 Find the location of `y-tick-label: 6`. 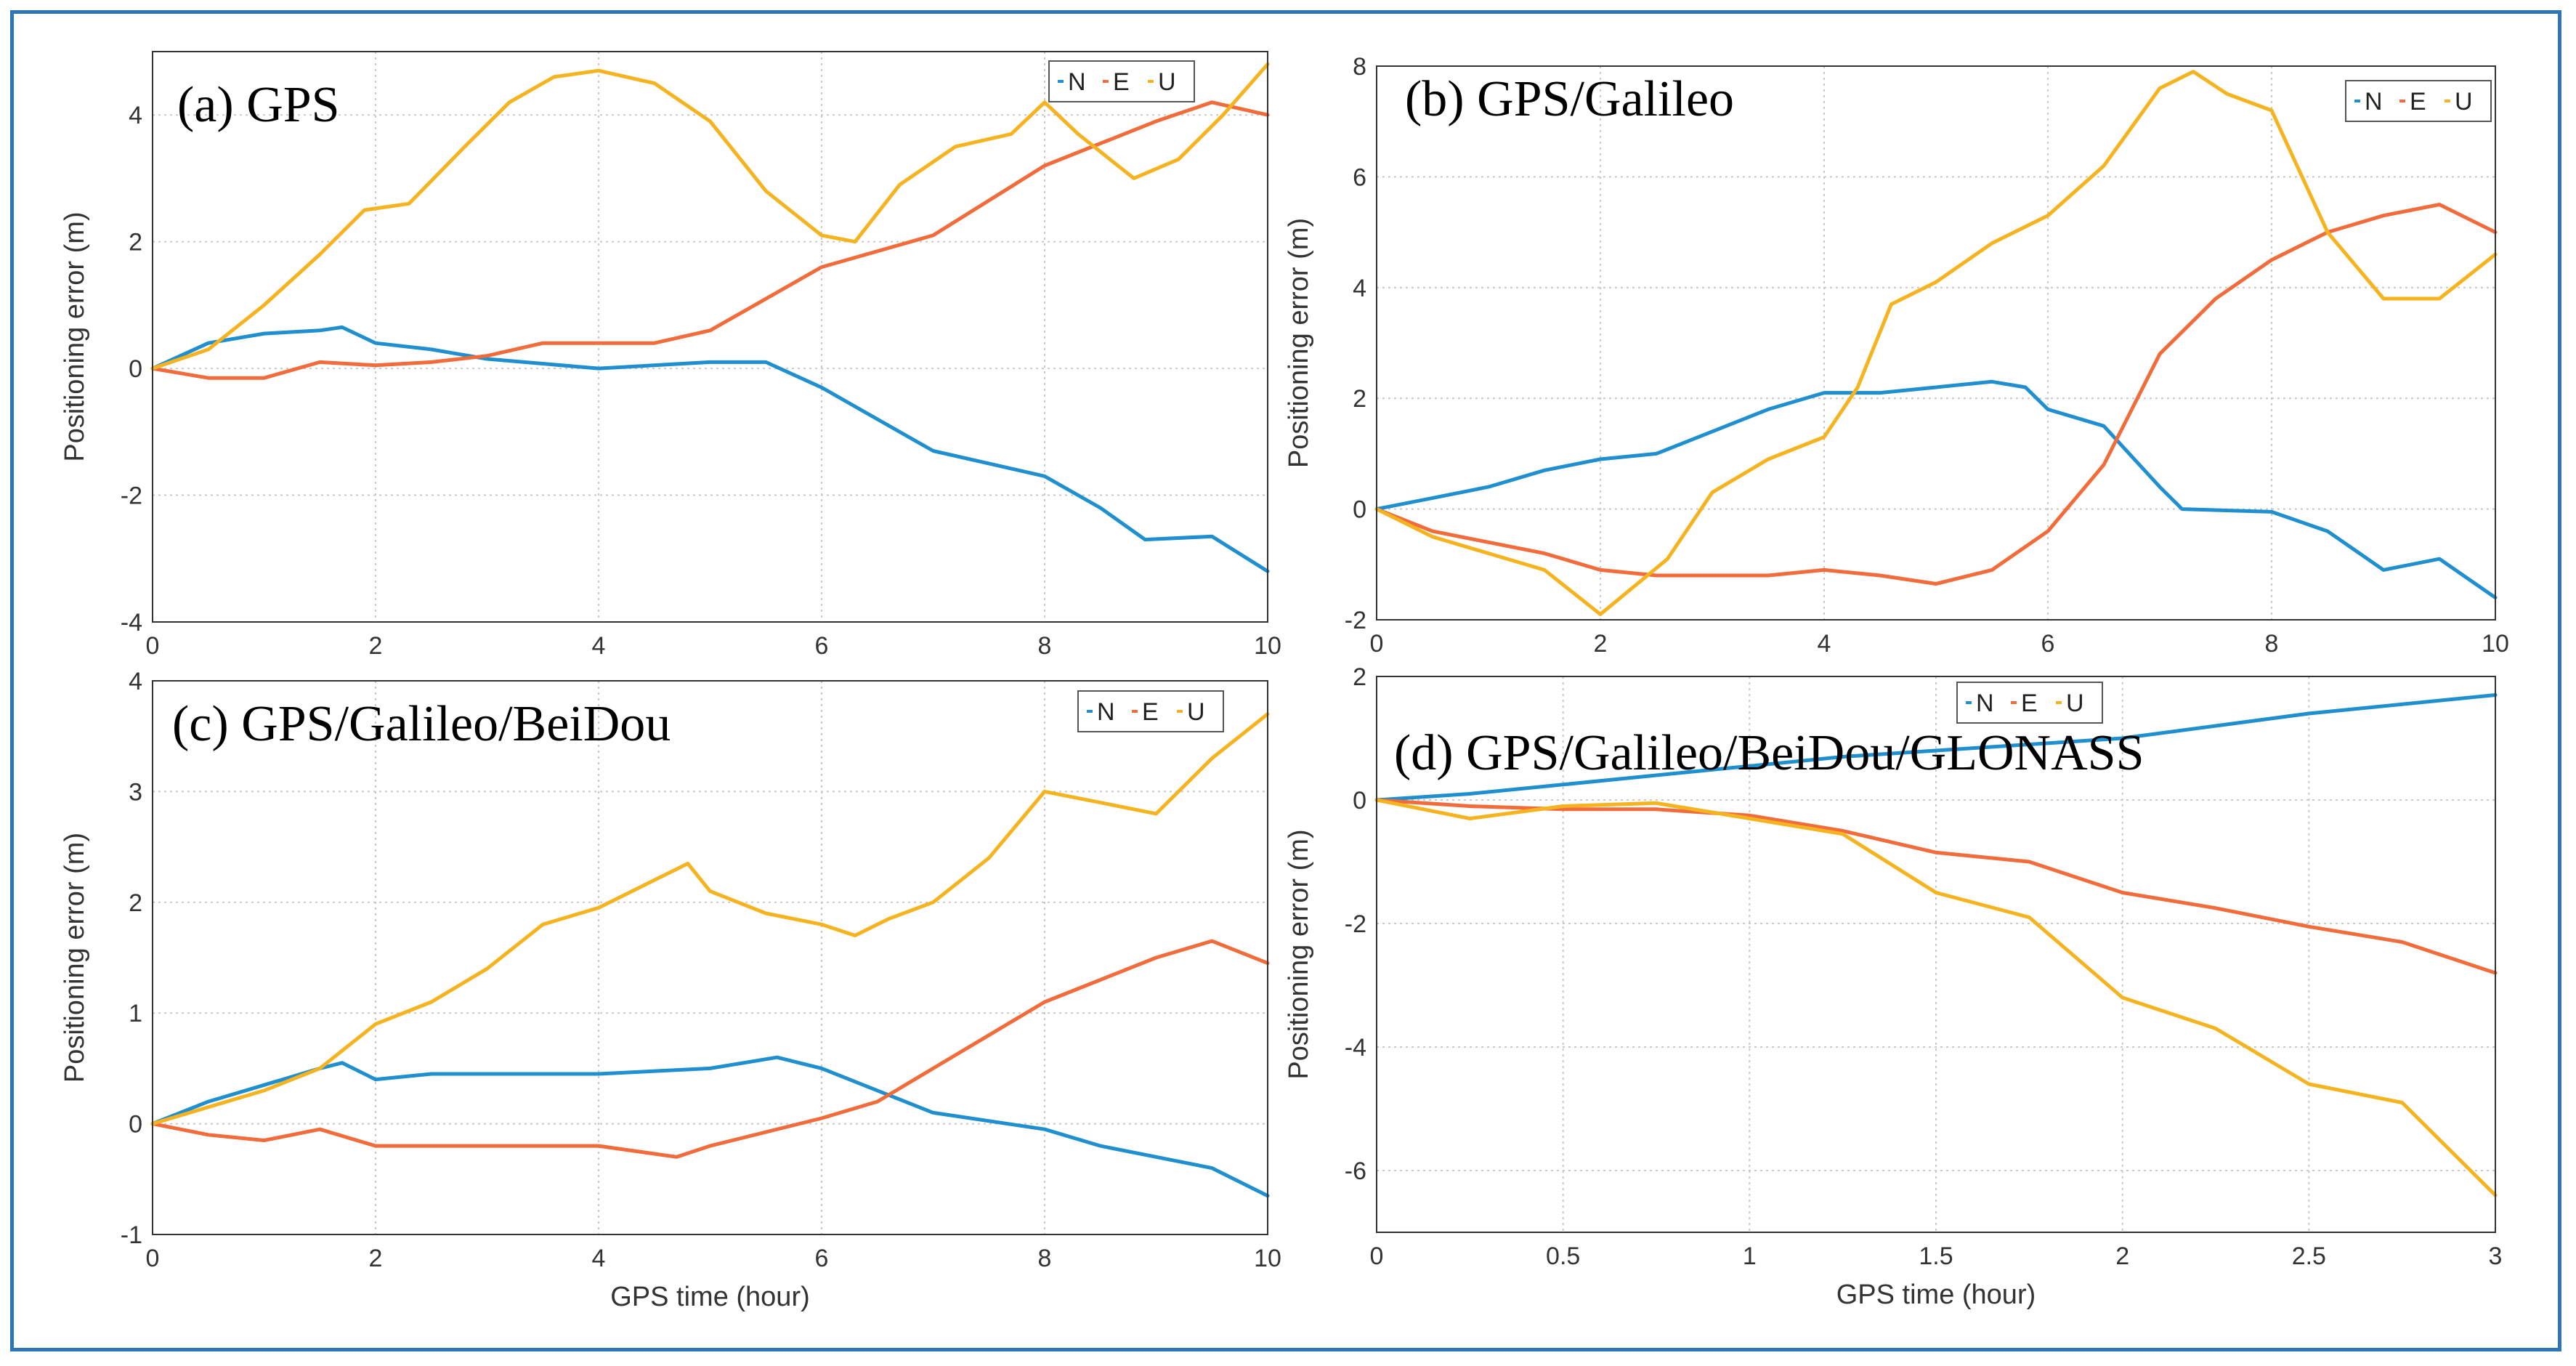

y-tick-label: 6 is located at coordinates (1359, 177).